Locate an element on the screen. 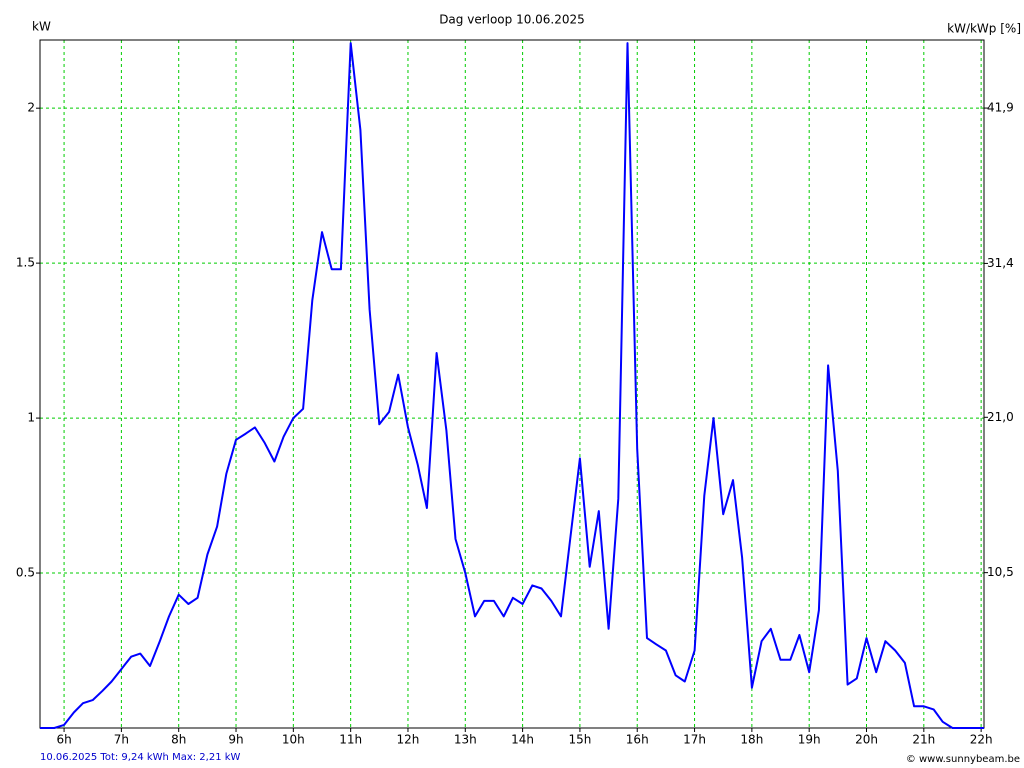  x-tick-label: 22h is located at coordinates (981, 740).